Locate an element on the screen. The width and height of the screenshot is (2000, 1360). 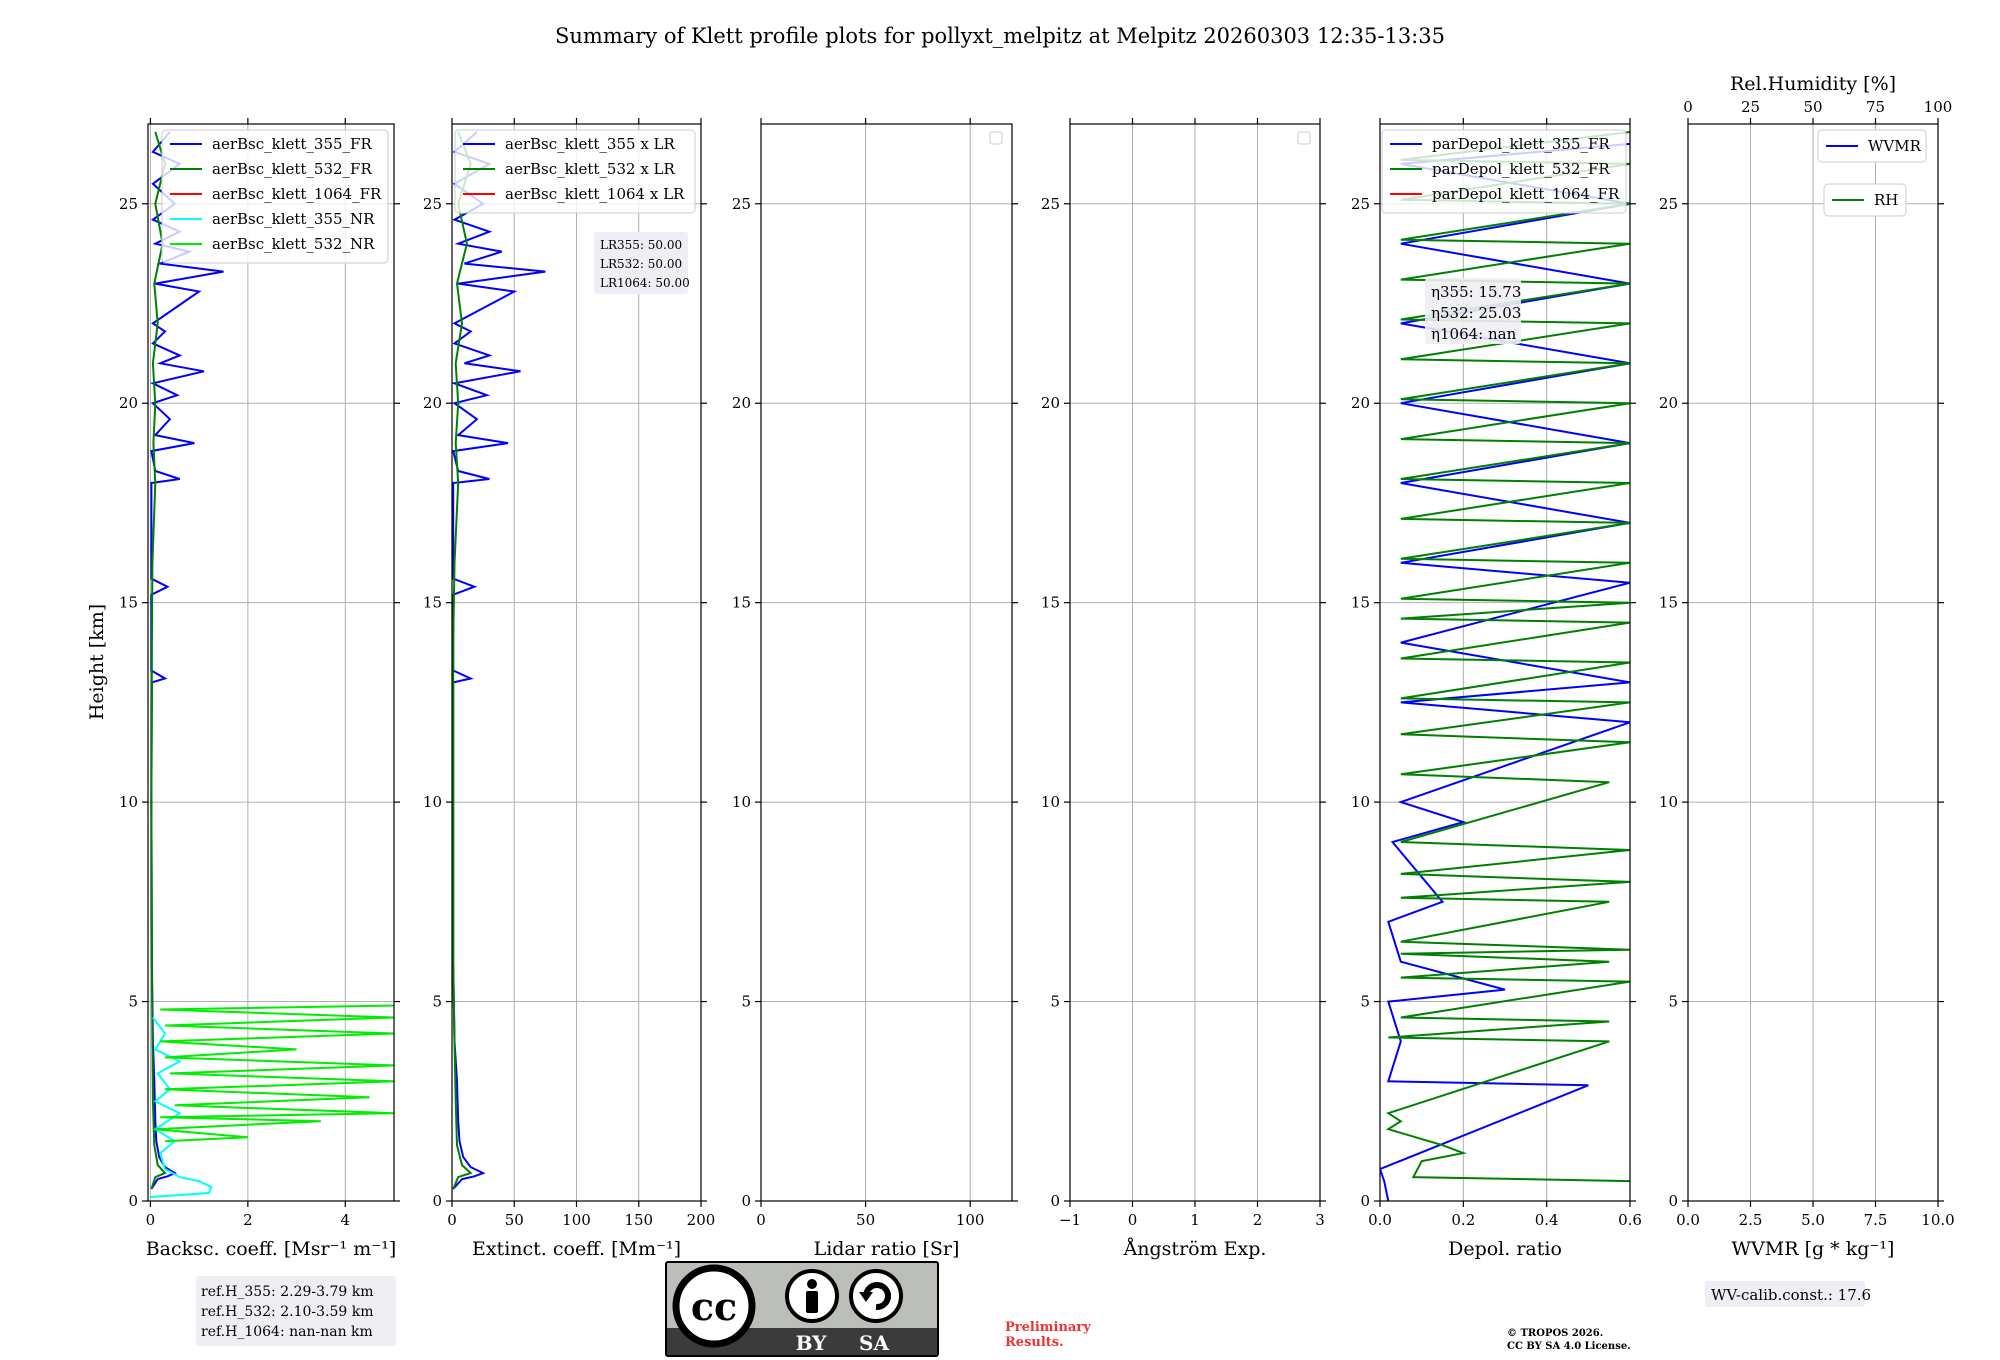
top-axis-label: Rel.Humidity [%] is located at coordinates (1813, 84).